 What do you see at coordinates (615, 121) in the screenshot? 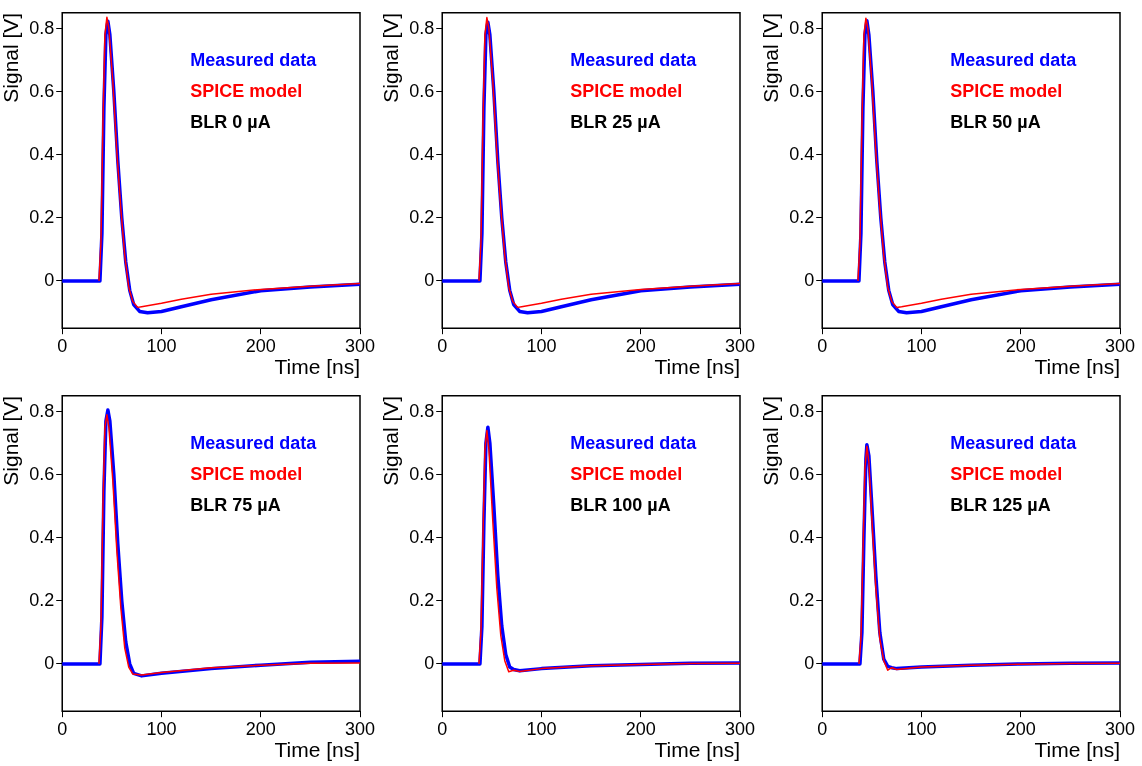
I see `annotation: BLR 25 µA` at bounding box center [615, 121].